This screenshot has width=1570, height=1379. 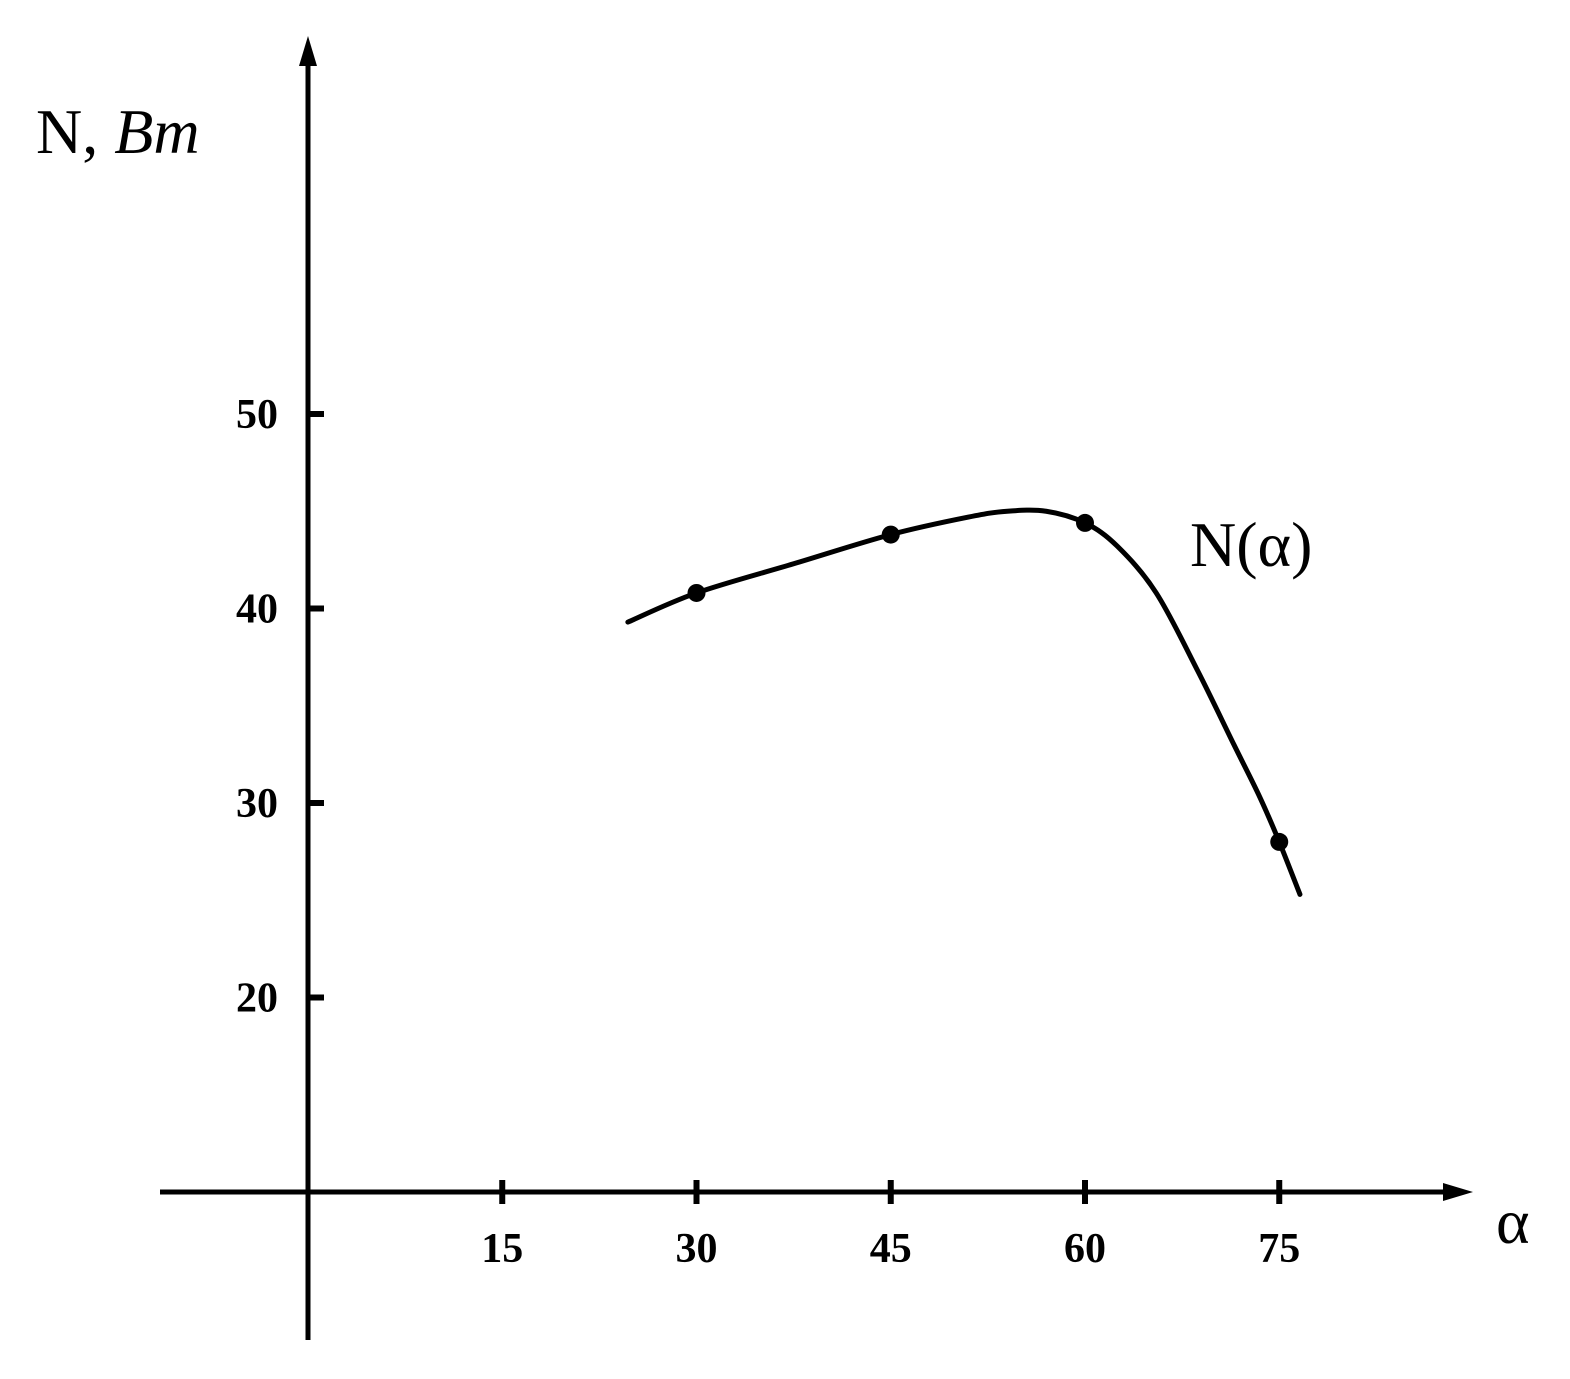 What do you see at coordinates (257, 610) in the screenshot?
I see `y-tick-label: 40` at bounding box center [257, 610].